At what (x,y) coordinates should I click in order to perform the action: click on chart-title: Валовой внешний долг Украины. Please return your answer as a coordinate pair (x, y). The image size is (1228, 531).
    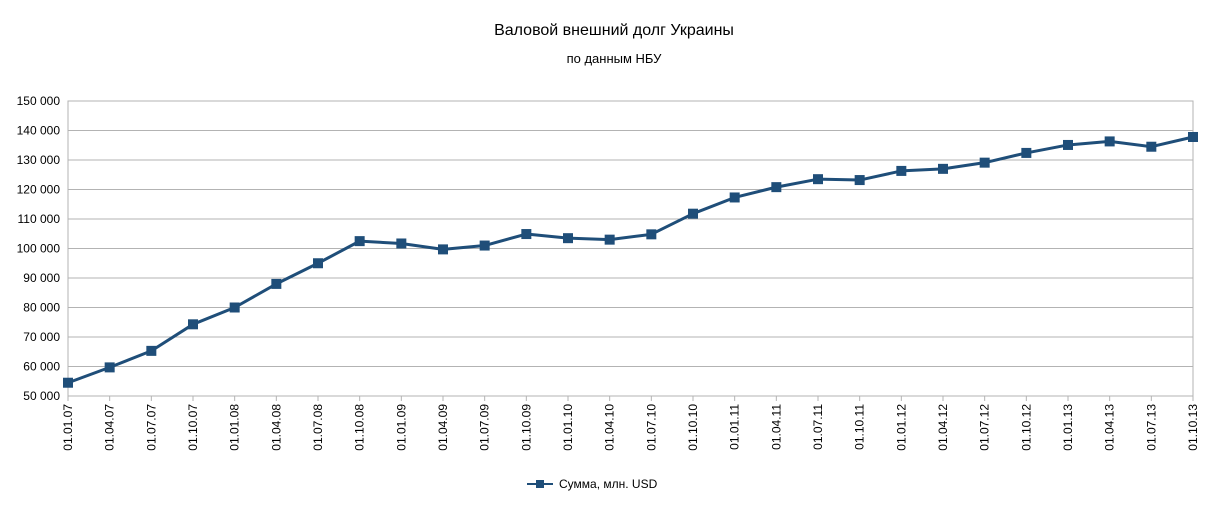
    Looking at the image, I should click on (614, 30).